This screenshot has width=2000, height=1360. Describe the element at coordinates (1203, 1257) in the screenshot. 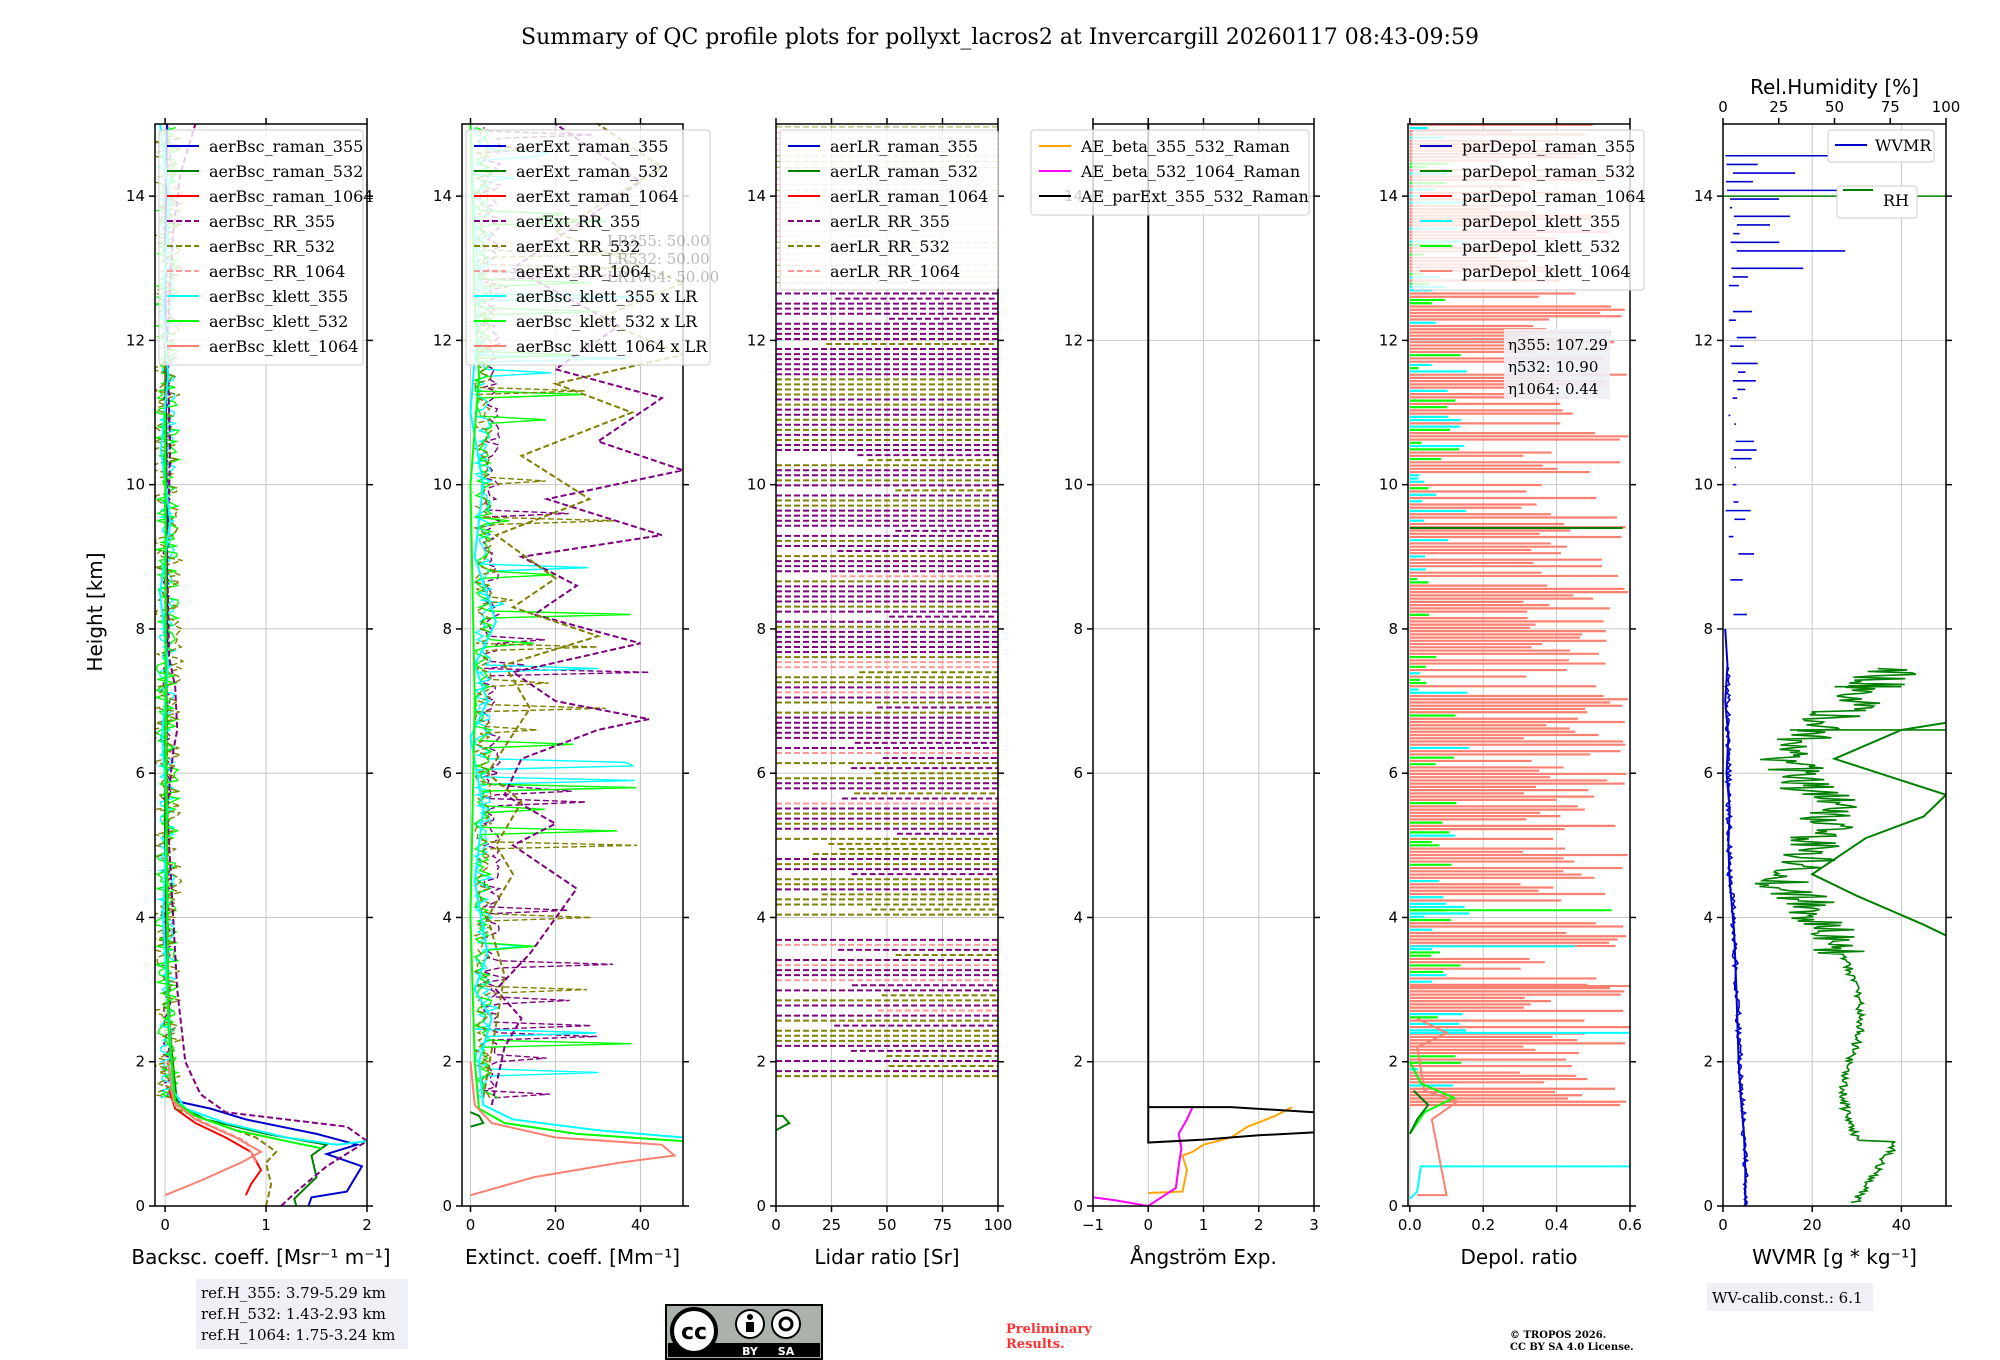

I see `x-axis-label: Ångström Exp.` at that location.